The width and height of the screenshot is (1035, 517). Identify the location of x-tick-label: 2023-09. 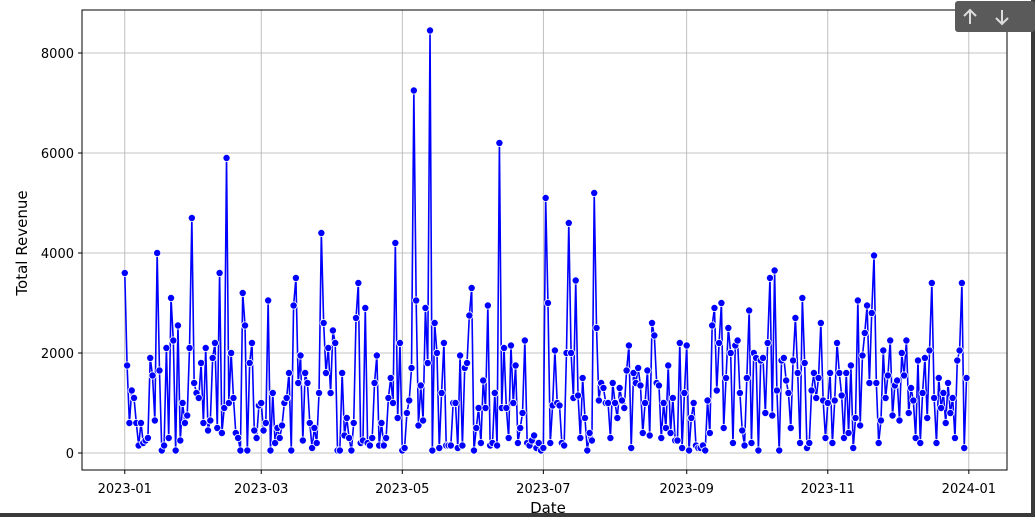
(687, 489).